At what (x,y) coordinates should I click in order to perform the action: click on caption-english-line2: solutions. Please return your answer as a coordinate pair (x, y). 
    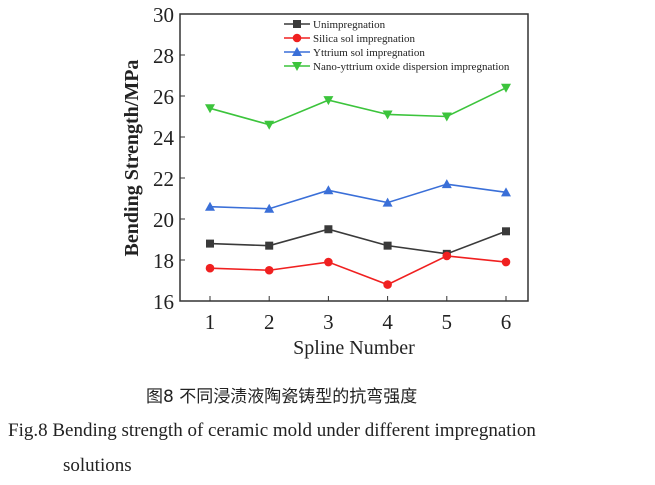
    Looking at the image, I should click on (97, 465).